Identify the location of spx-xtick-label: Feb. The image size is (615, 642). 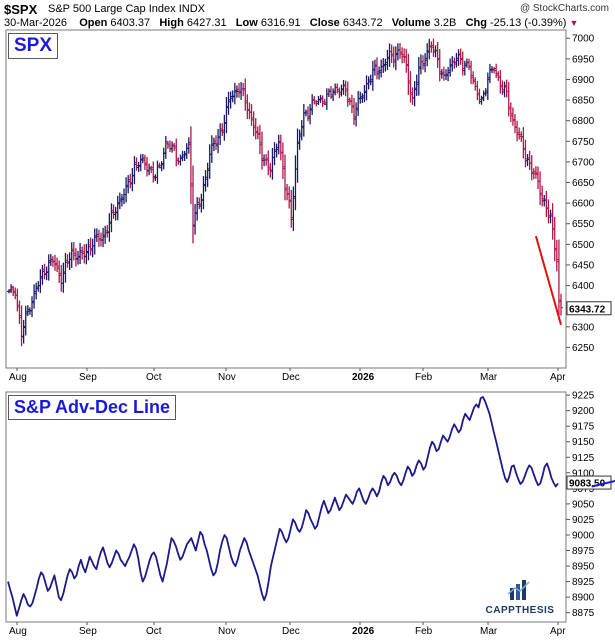
(424, 377).